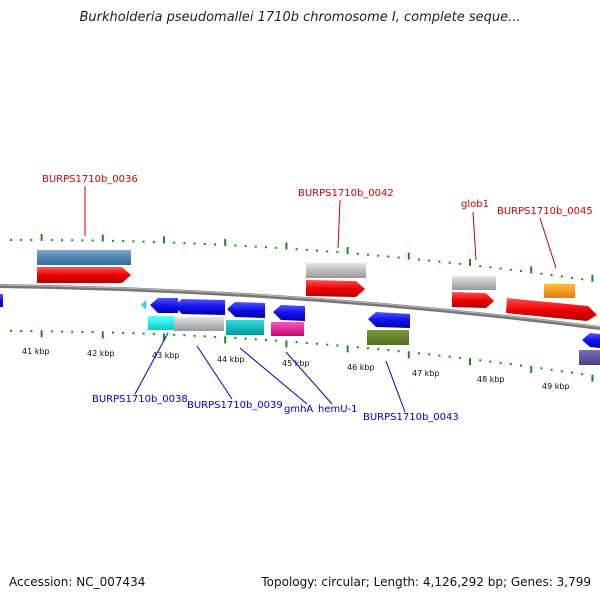 The image size is (600, 600). I want to click on gene-burps1710b-0043-olive, so click(388, 337).